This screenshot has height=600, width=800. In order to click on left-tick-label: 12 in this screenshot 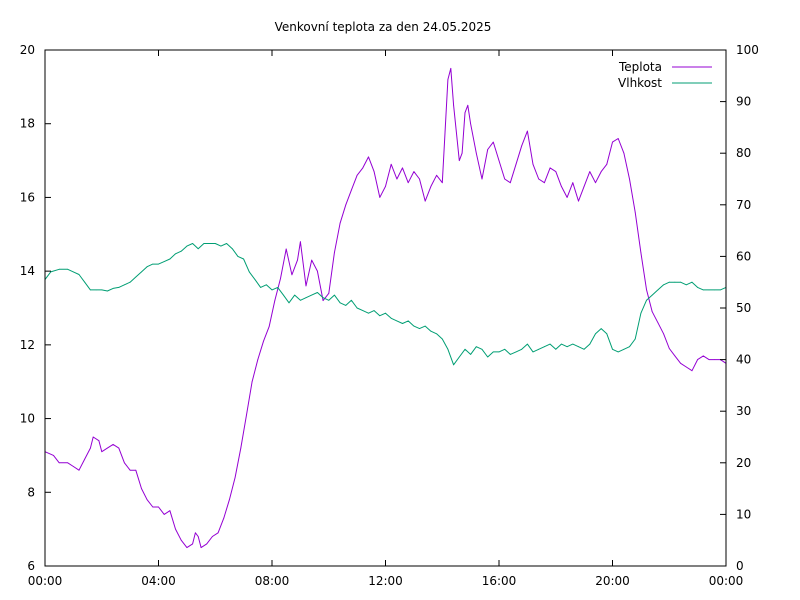, I will do `click(27, 345)`.